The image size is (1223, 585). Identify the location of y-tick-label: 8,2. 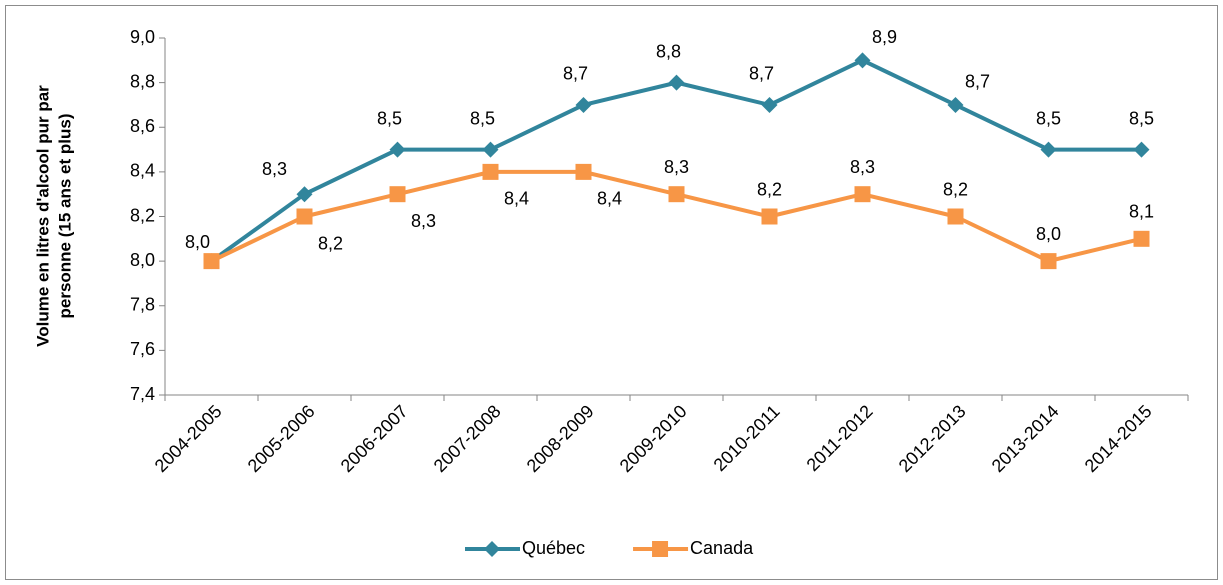
(142, 215).